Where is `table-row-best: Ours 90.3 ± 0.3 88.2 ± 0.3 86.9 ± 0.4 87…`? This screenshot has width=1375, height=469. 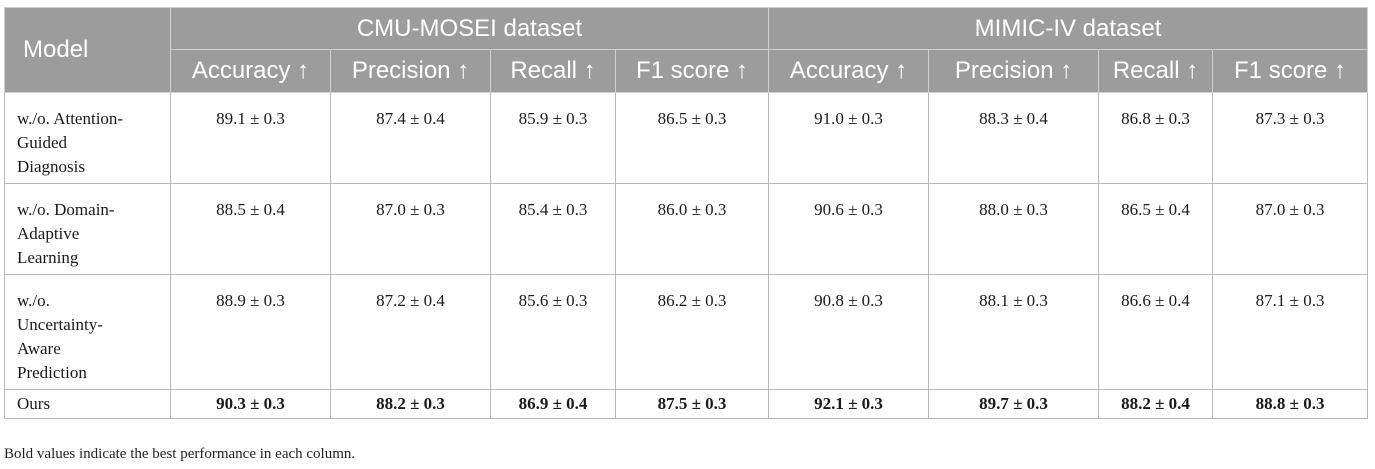 table-row-best: Ours 90.3 ± 0.3 88.2 ± 0.3 86.9 ± 0.4 87… is located at coordinates (686, 404).